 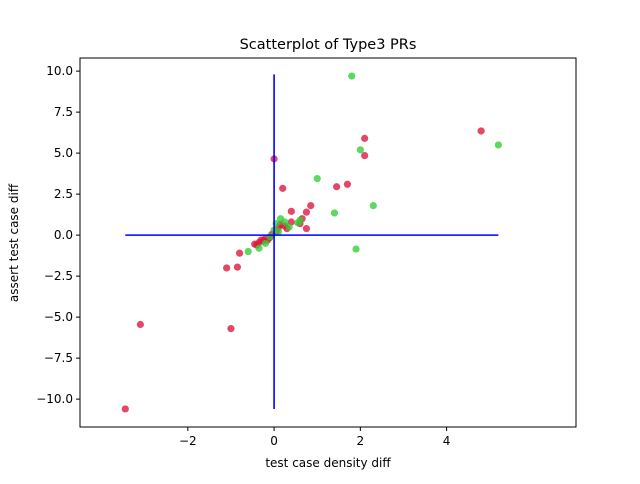 What do you see at coordinates (361, 441) in the screenshot?
I see `x-tick-label: 2` at bounding box center [361, 441].